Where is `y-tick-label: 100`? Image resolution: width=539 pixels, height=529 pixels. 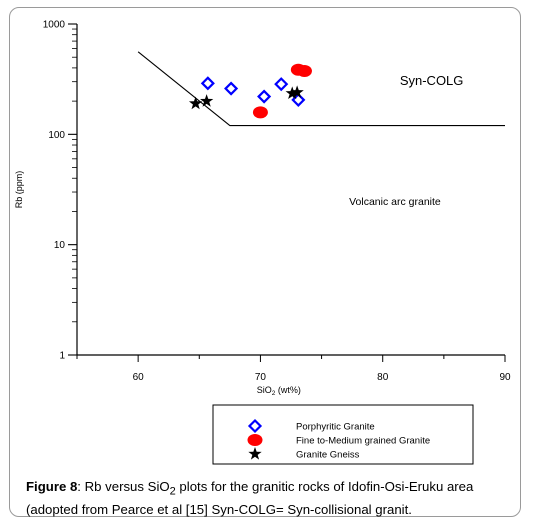
y-tick-label: 100 is located at coordinates (56, 135).